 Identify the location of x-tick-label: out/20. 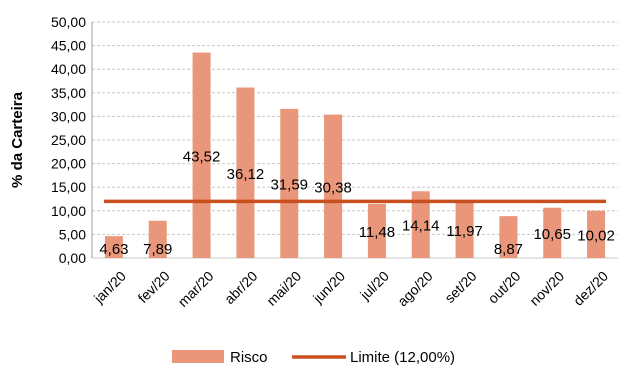
(504, 287).